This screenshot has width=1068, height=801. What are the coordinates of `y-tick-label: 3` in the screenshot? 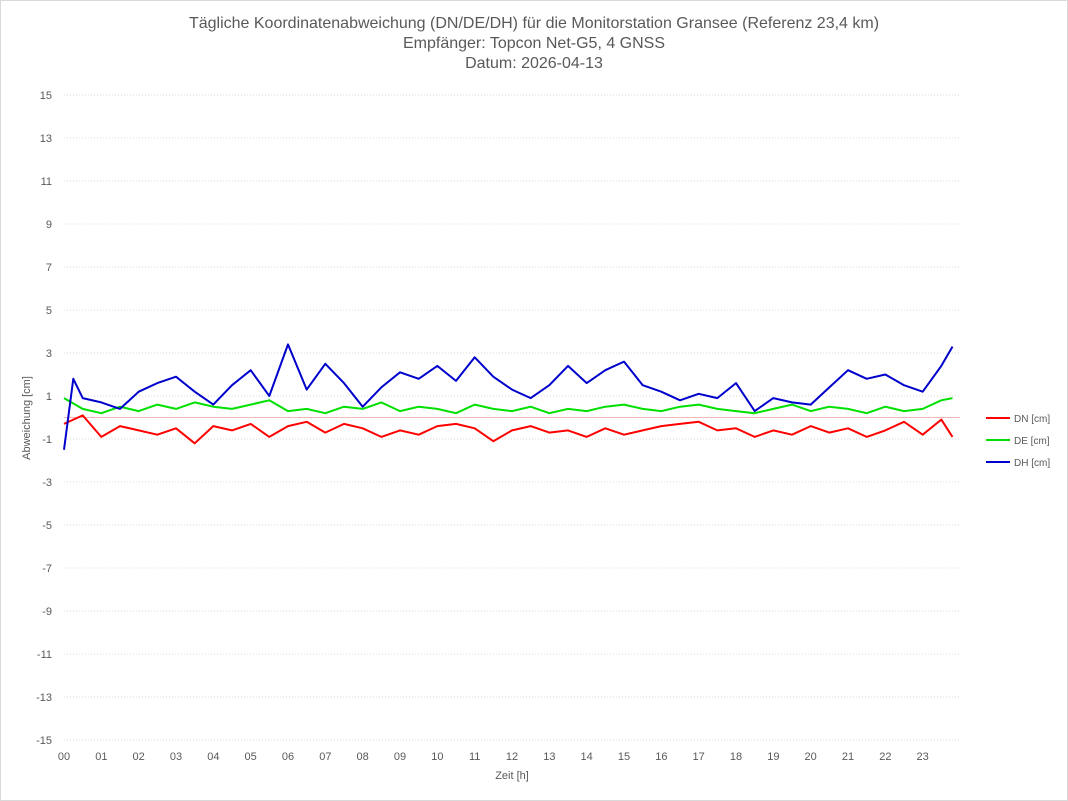 It's located at (49, 354).